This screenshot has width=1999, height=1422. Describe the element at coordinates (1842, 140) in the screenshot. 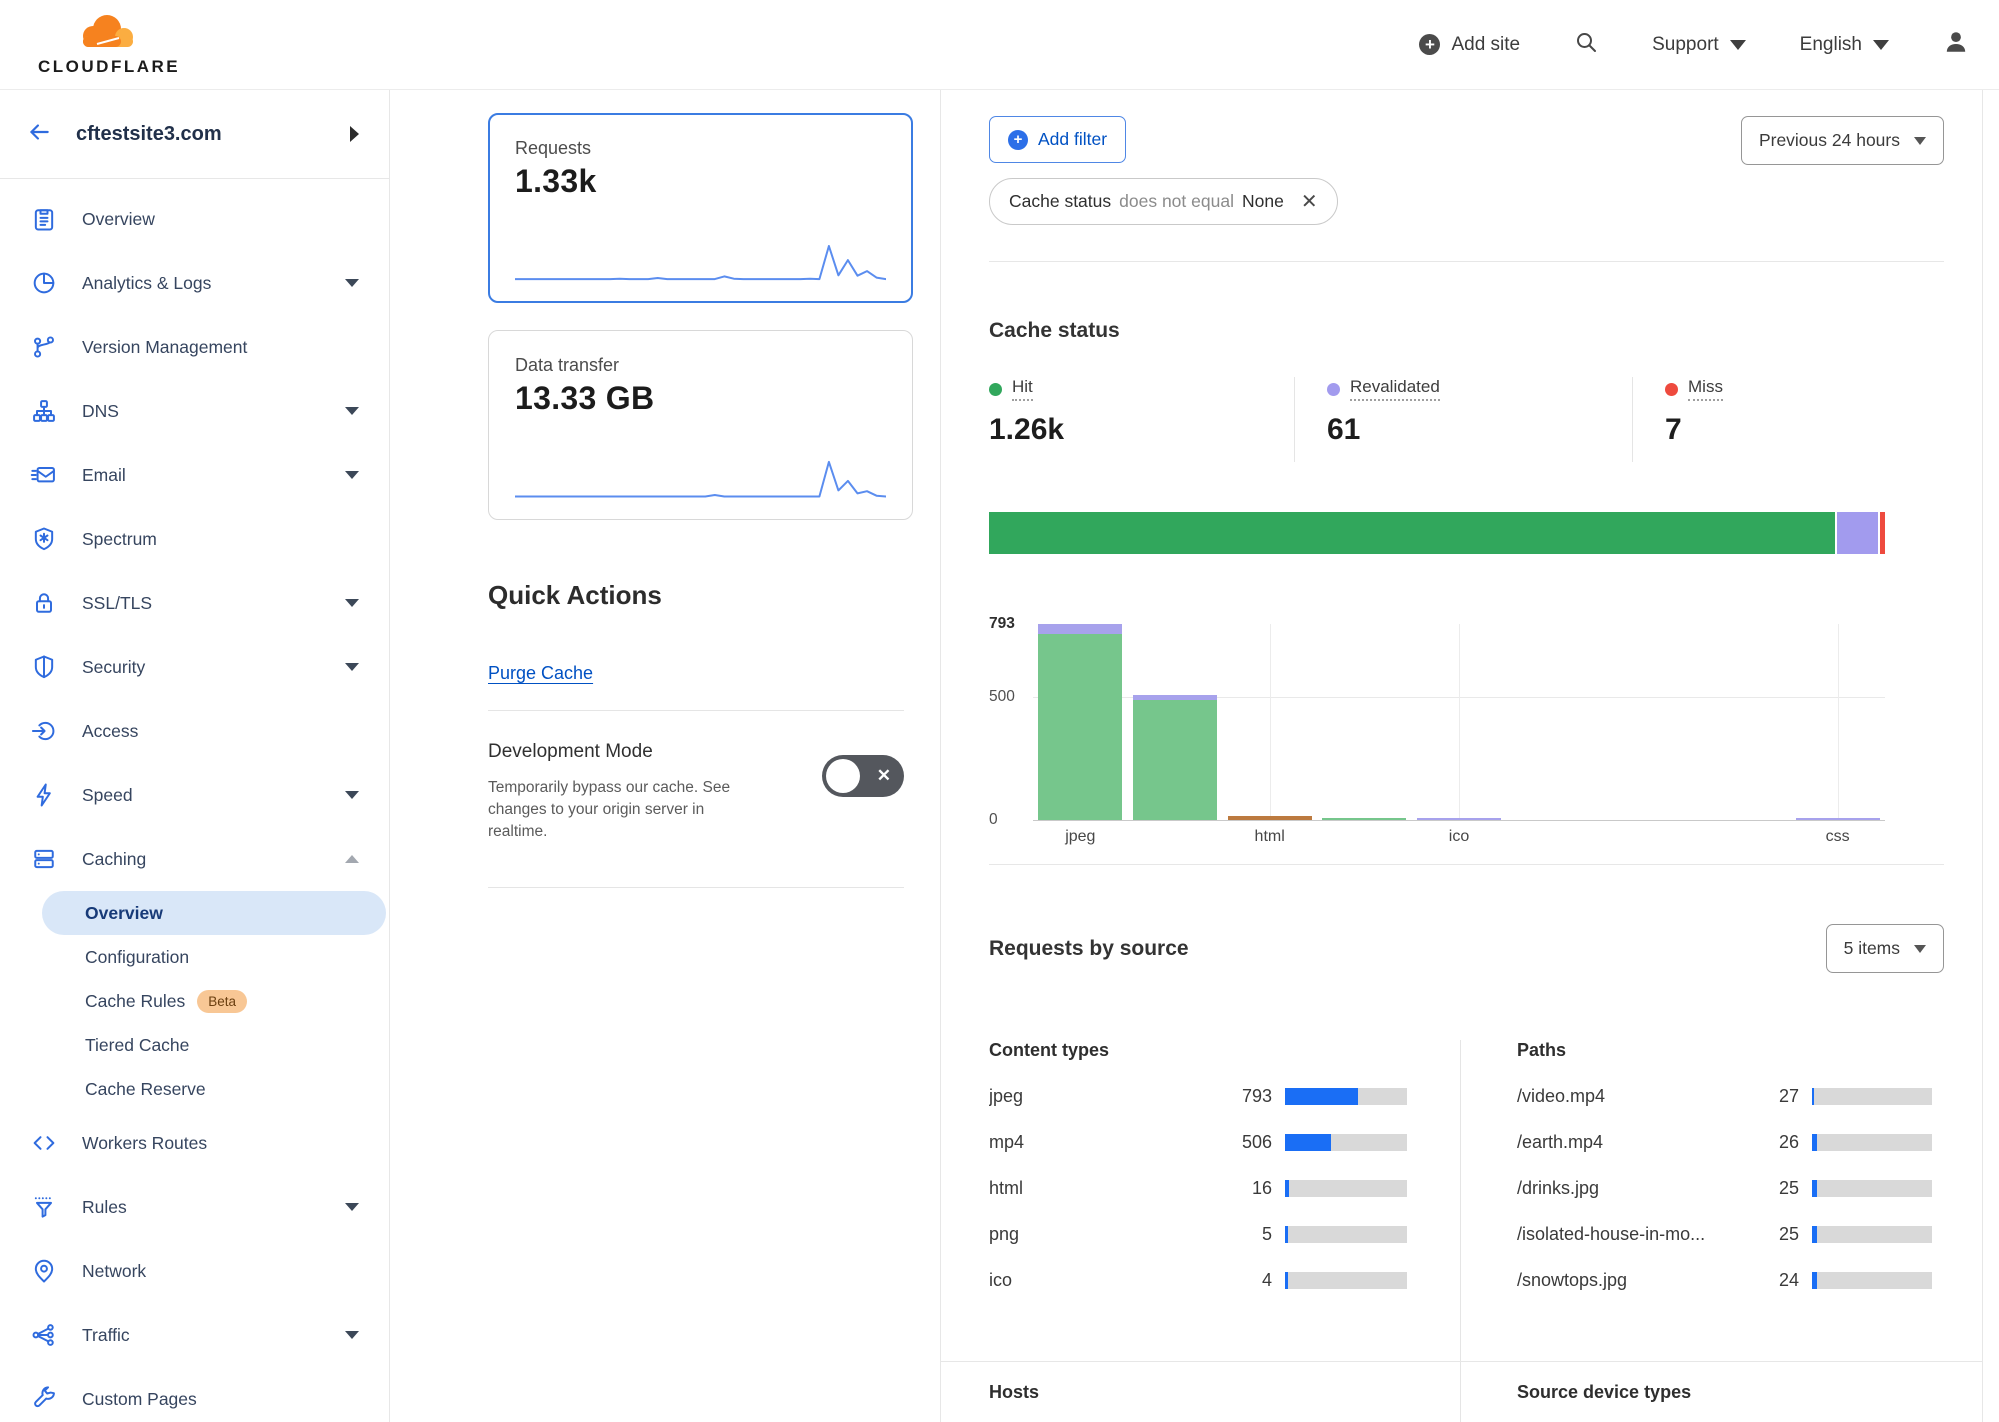

I see `time-range-dropdown: Previous 24 hours` at that location.